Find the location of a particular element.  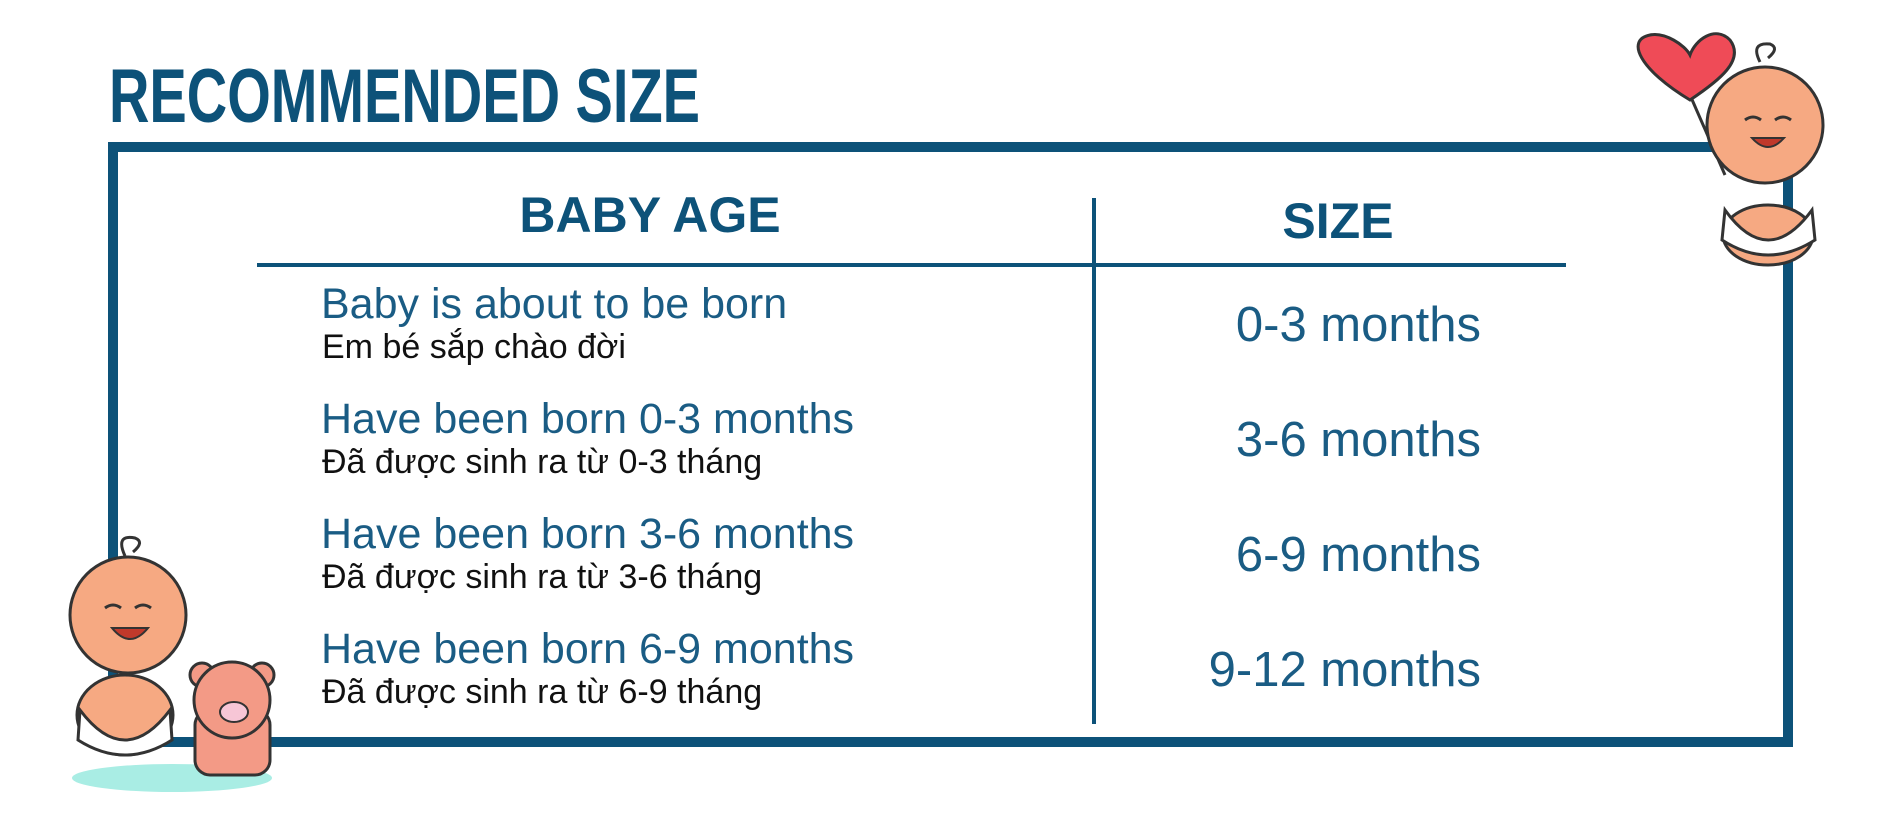

age-english: Have been born 3-6 months is located at coordinates (587, 534).